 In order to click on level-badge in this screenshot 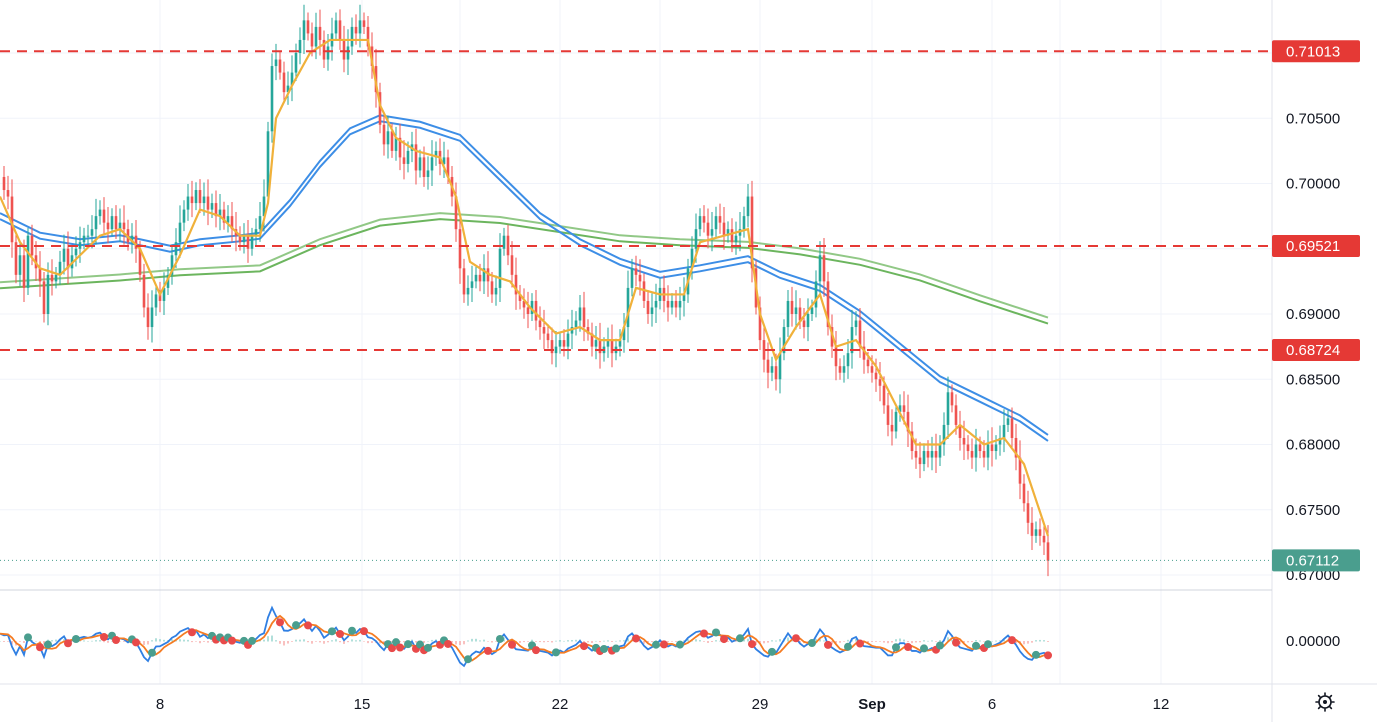, I will do `click(1316, 246)`.